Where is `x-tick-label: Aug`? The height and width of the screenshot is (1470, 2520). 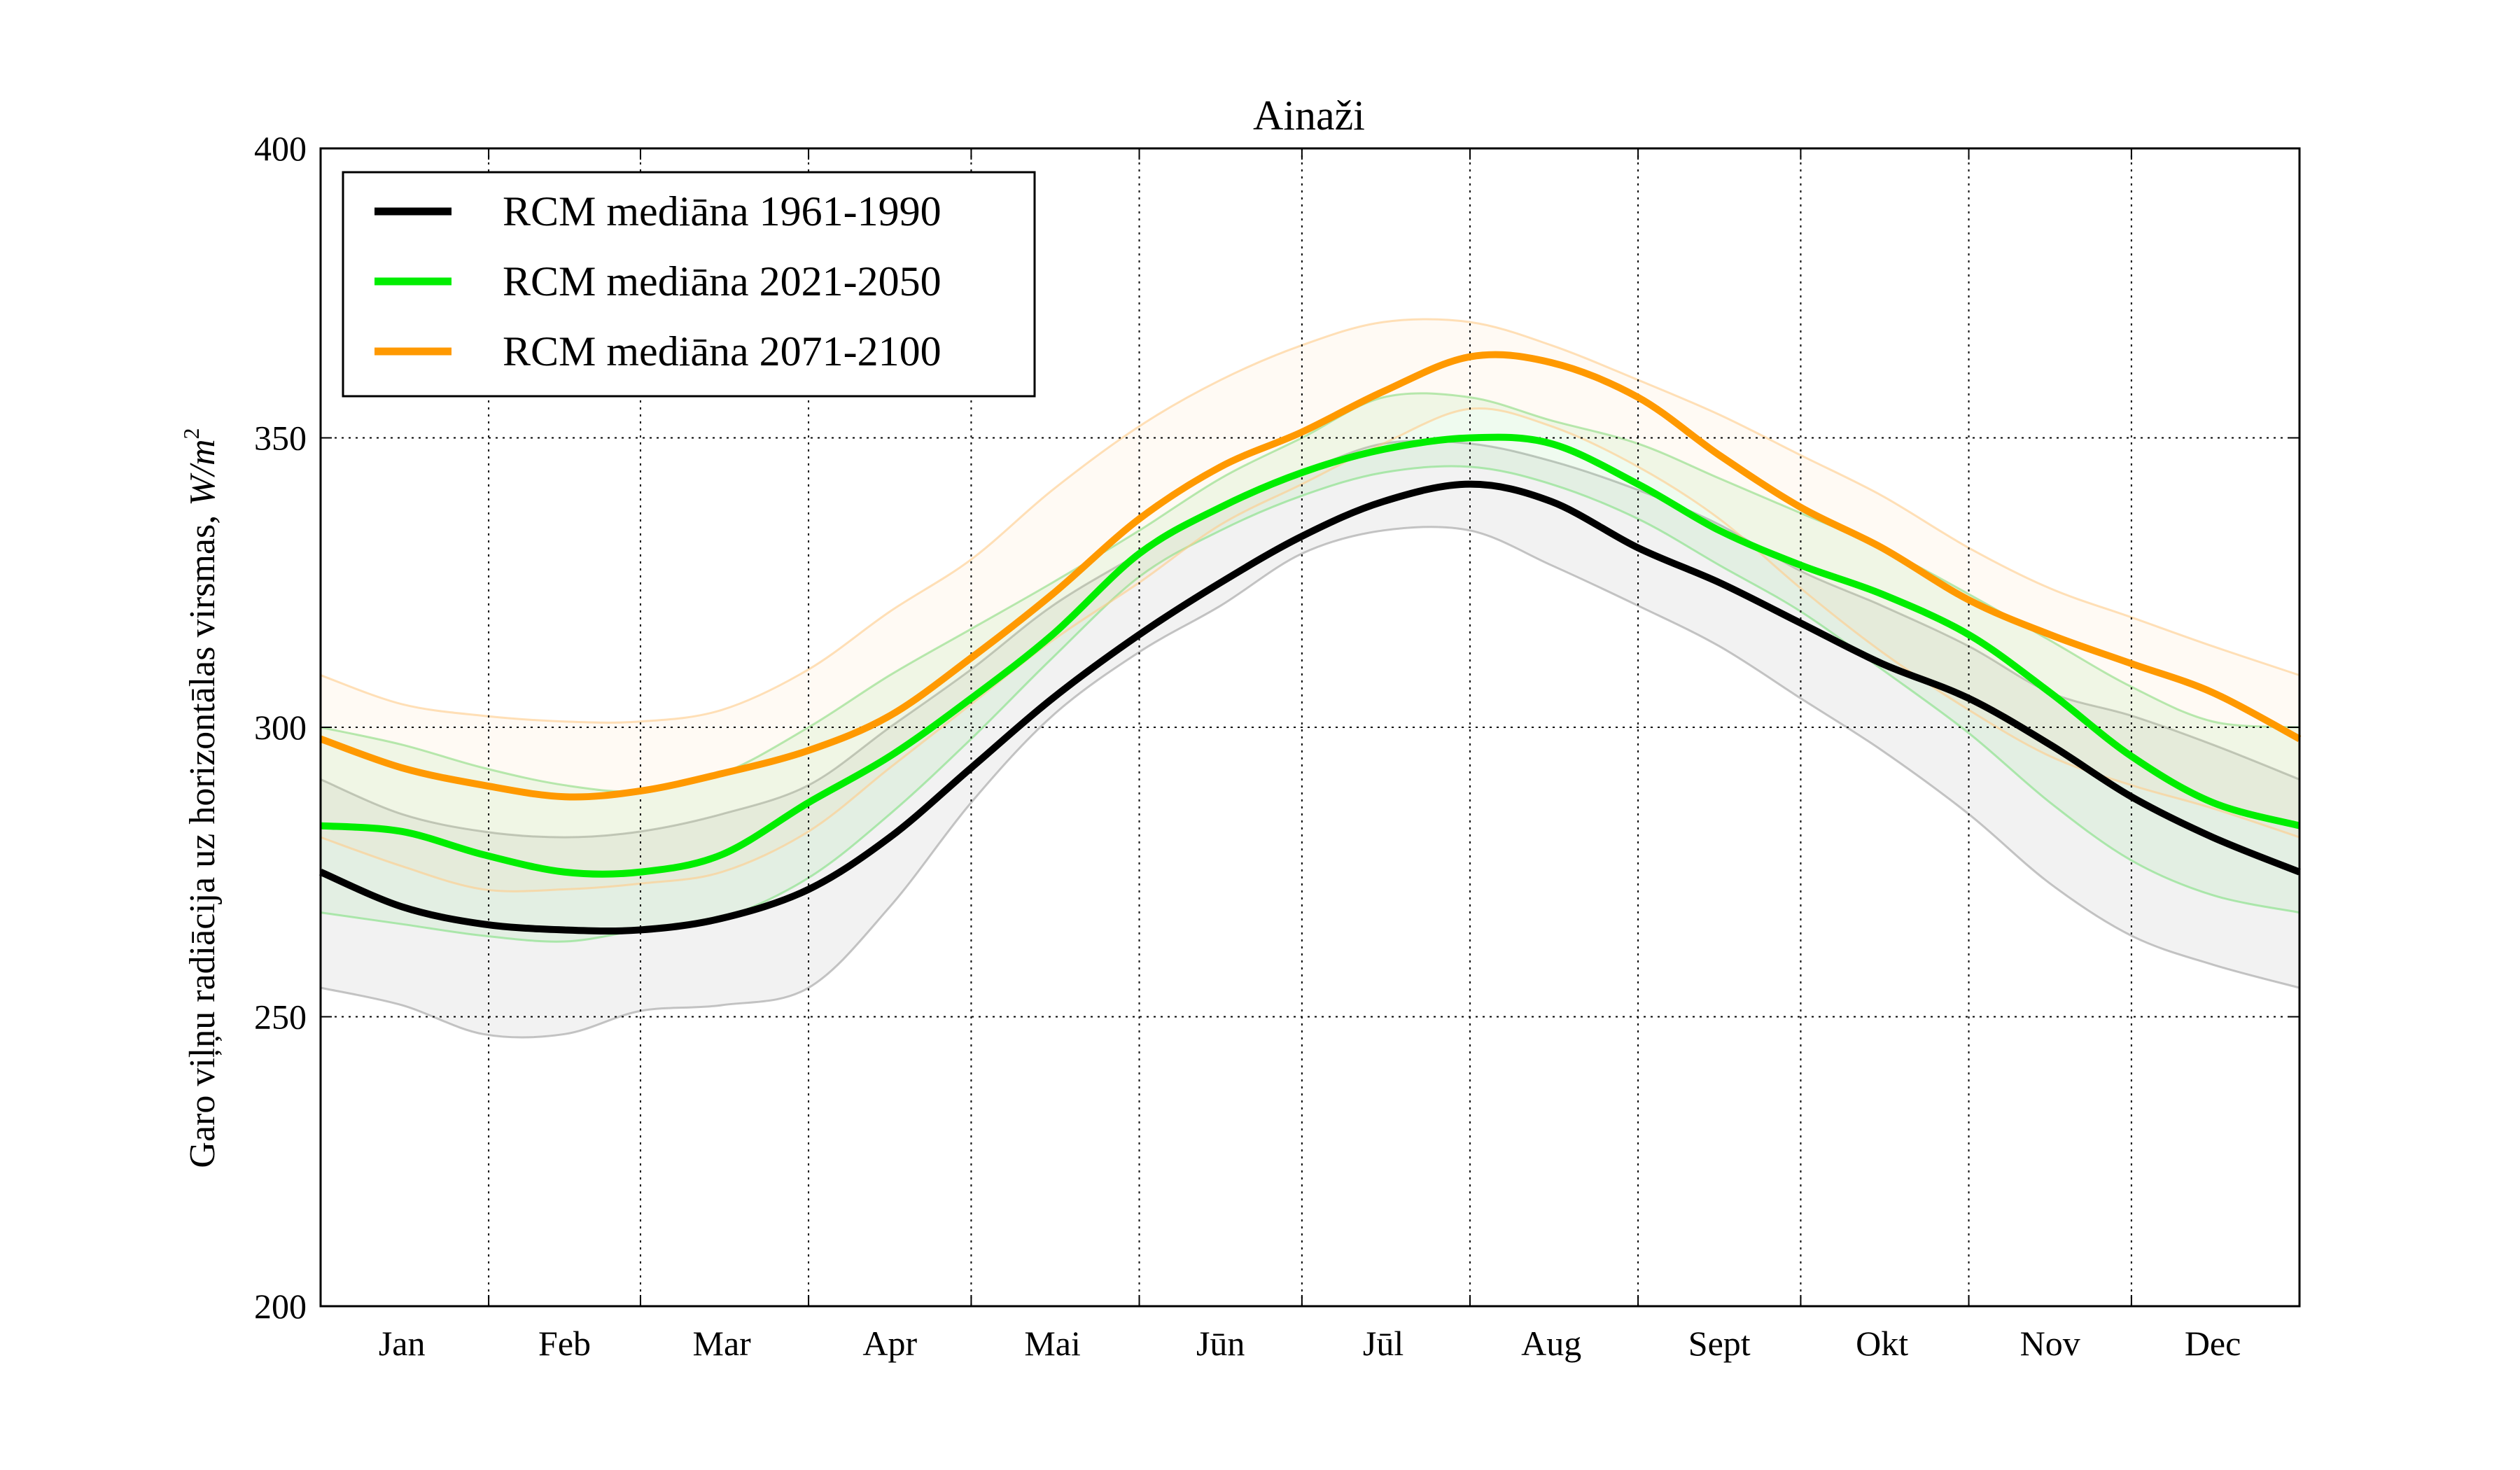
x-tick-label: Aug is located at coordinates (1551, 1343).